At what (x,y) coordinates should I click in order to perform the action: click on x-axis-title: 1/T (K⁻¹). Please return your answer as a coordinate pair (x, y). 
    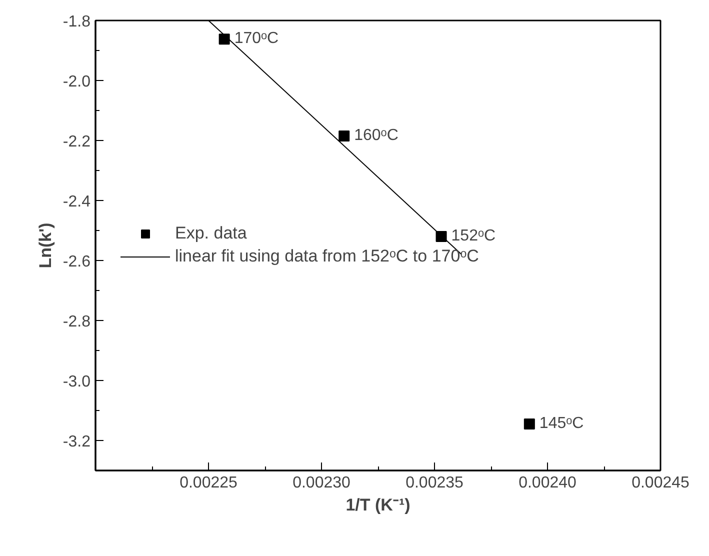
    Looking at the image, I should click on (378, 505).